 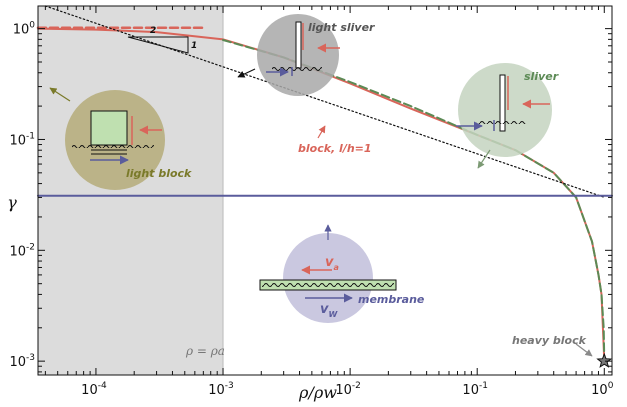 I want to click on vw-label: vW, so click(x=329, y=310).